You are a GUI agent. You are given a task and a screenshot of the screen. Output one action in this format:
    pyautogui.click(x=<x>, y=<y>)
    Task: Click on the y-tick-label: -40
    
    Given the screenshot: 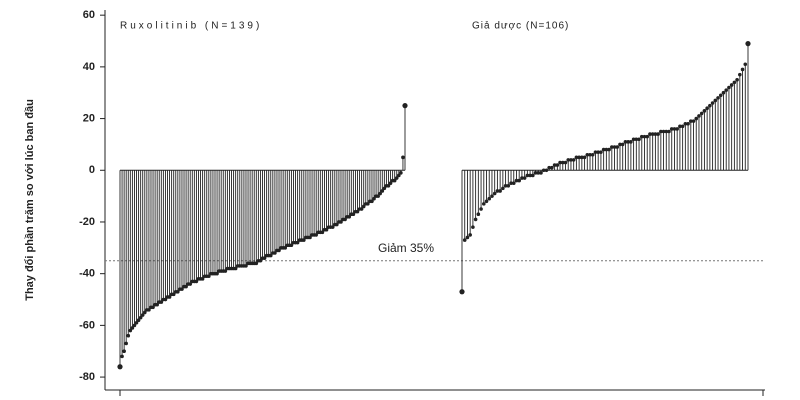 What is the action you would take?
    pyautogui.click(x=87, y=274)
    